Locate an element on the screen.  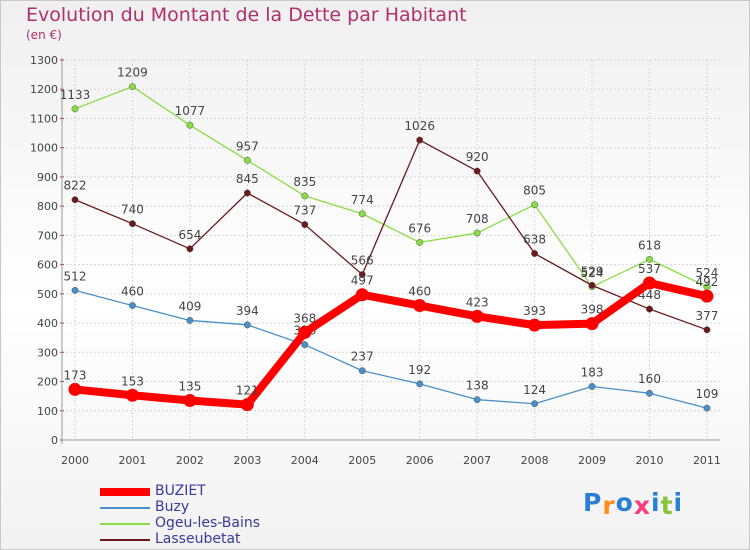
y-tick-label: 0 is located at coordinates (54, 440).